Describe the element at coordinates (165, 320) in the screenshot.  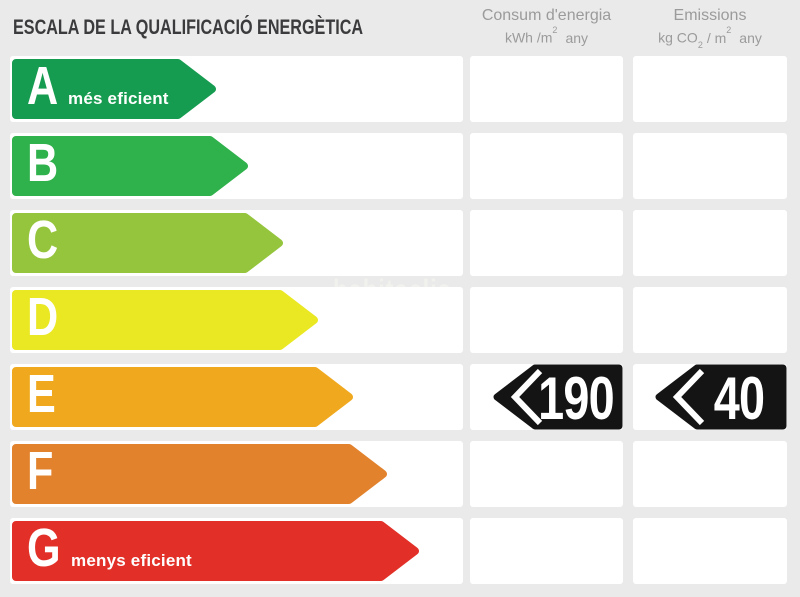
I see `rating-bar-d-arrow` at that location.